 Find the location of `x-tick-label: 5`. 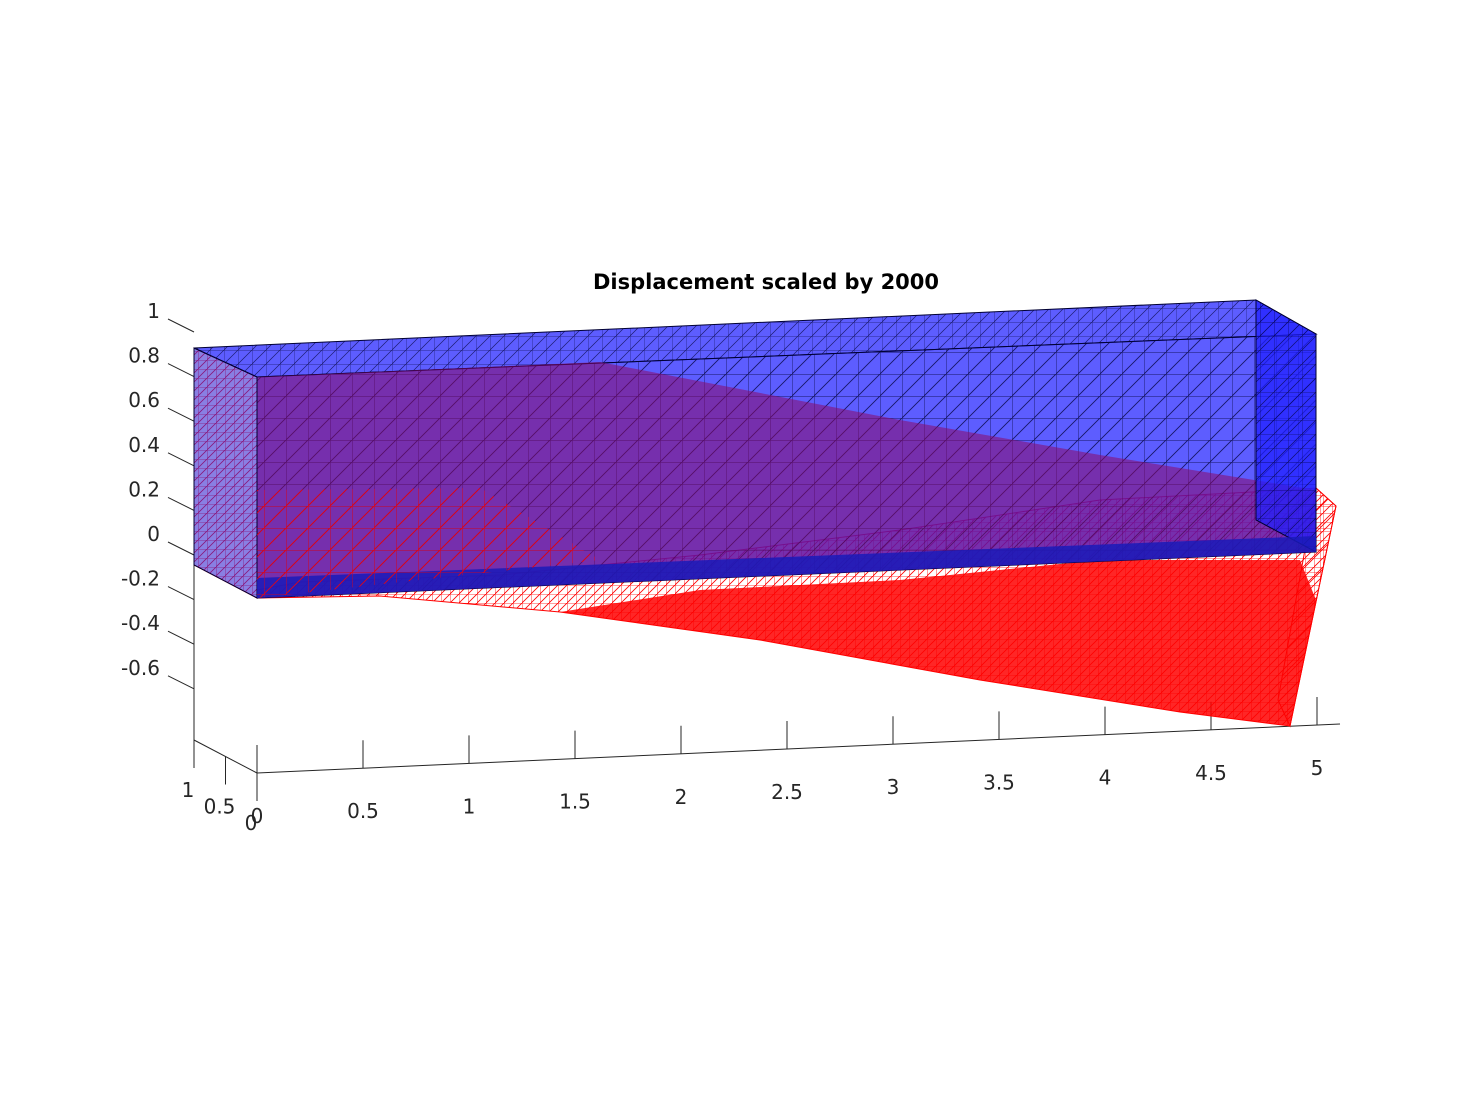

x-tick-label: 5 is located at coordinates (1317, 768).